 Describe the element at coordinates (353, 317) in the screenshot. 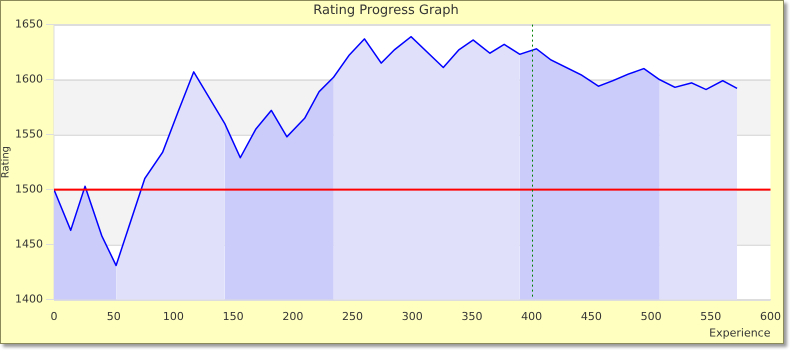

I see `x-tick-label: 250` at that location.